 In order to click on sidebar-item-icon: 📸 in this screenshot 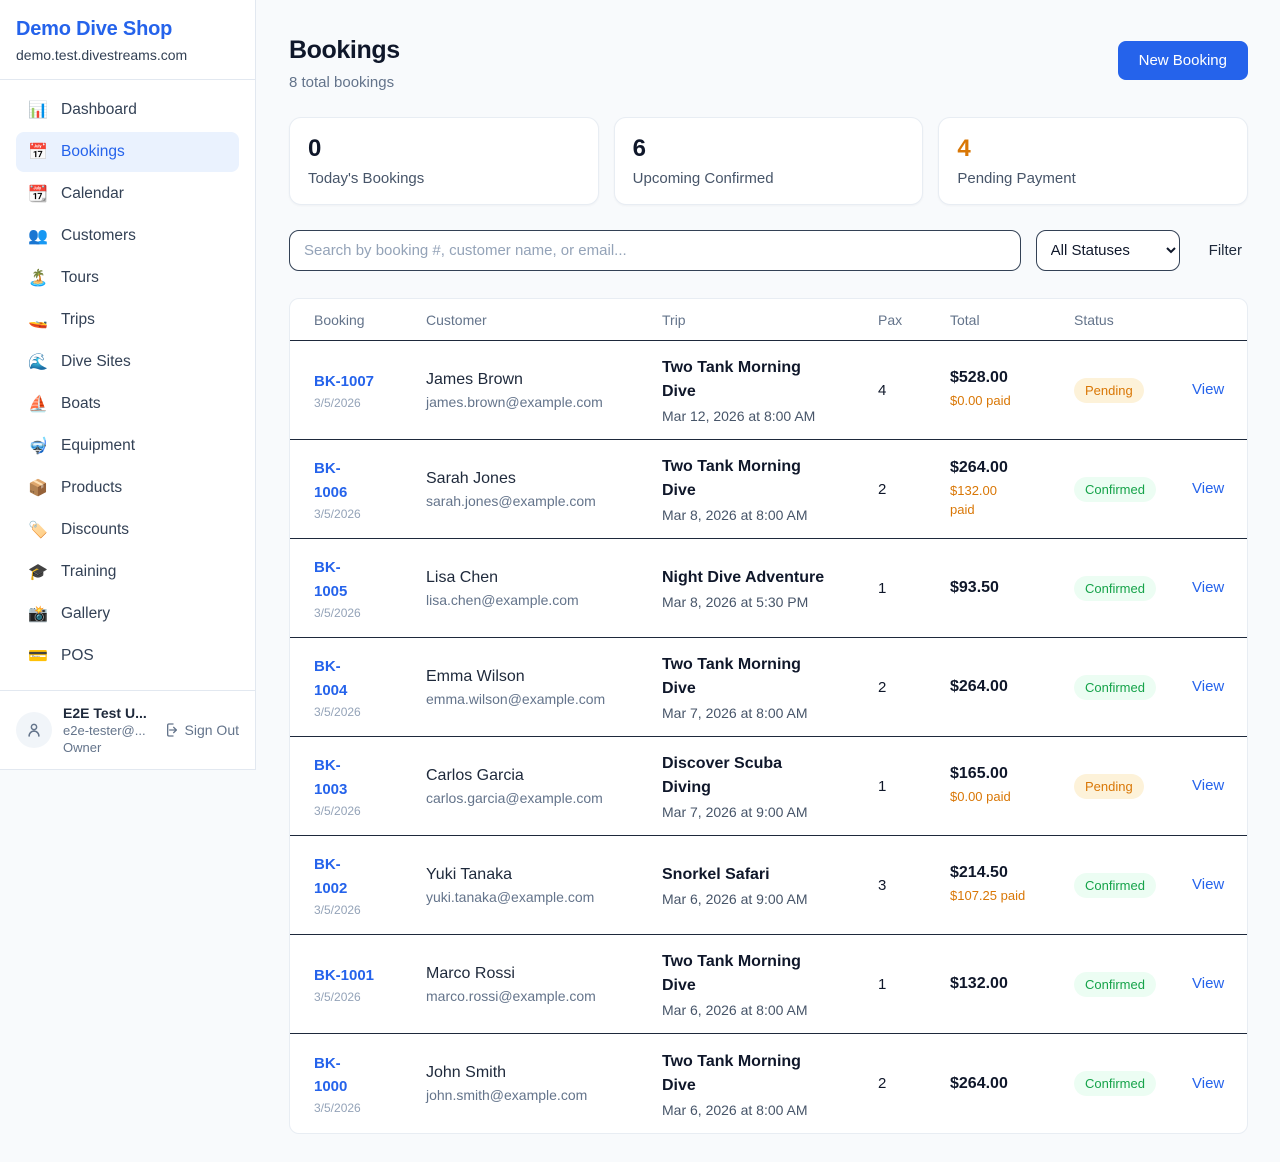, I will do `click(38, 614)`.